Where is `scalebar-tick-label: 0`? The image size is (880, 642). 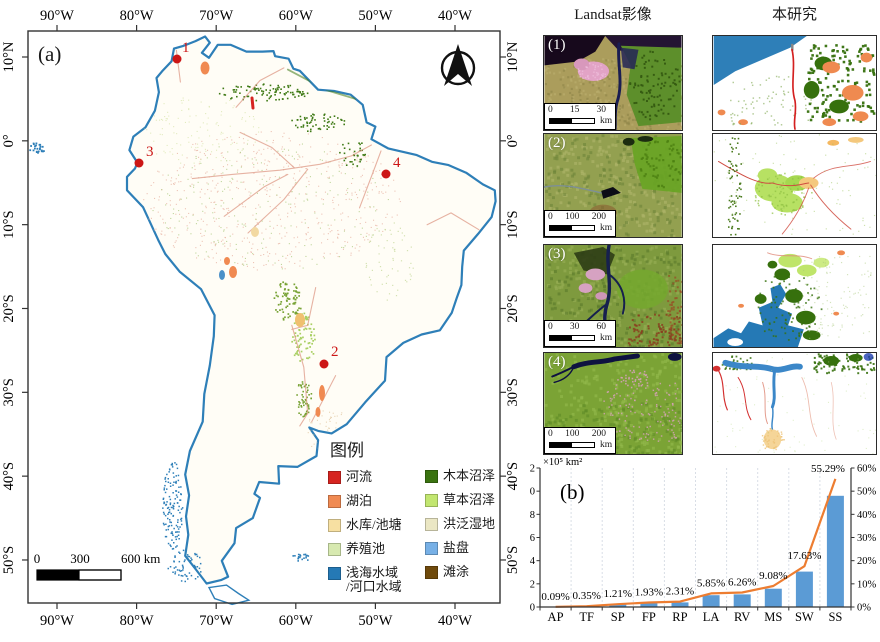
scalebar-tick-label: 0 is located at coordinates (550, 434).